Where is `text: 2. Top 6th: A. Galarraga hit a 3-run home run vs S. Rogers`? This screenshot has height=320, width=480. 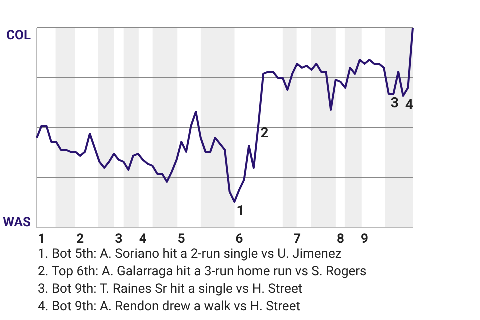 text: 2. Top 6th: A. Galarraga hit a 3-run home run vs S. Rogers is located at coordinates (203, 272).